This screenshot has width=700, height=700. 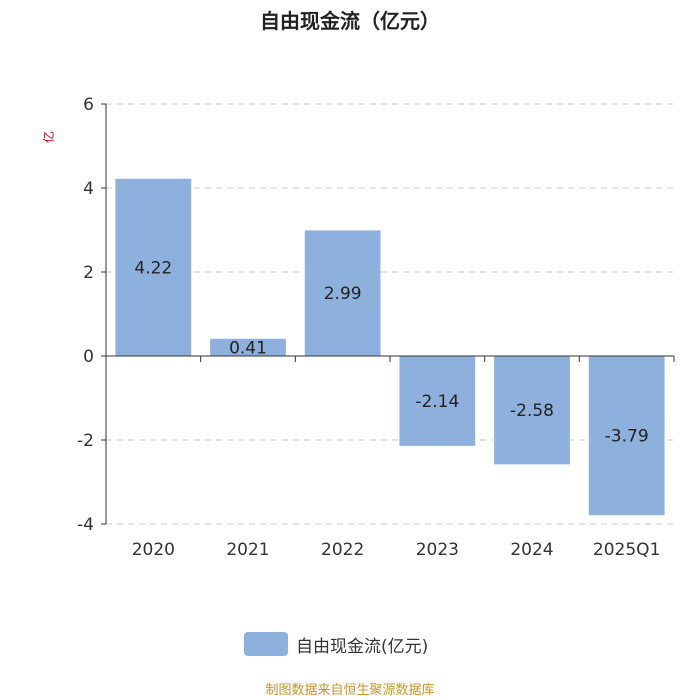 What do you see at coordinates (437, 550) in the screenshot?
I see `x-tick-label: 2023` at bounding box center [437, 550].